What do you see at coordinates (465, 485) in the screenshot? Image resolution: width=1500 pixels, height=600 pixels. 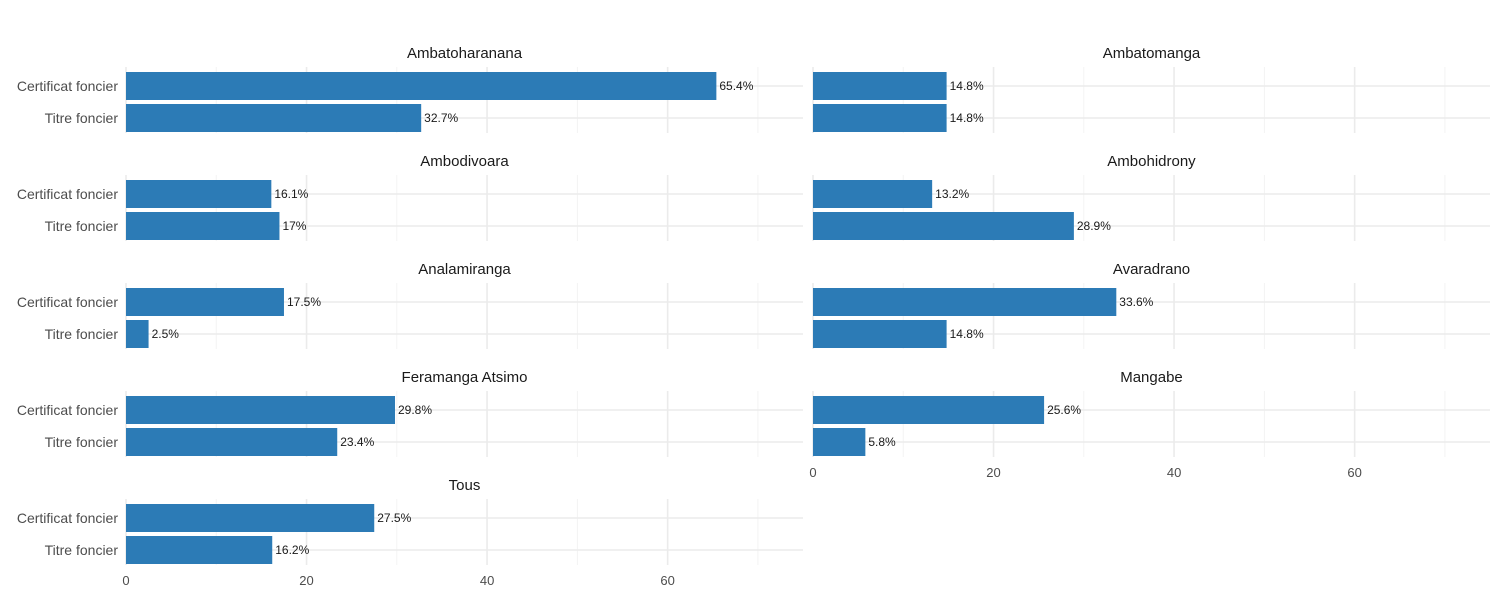 I see `facet-title: Tous` at bounding box center [465, 485].